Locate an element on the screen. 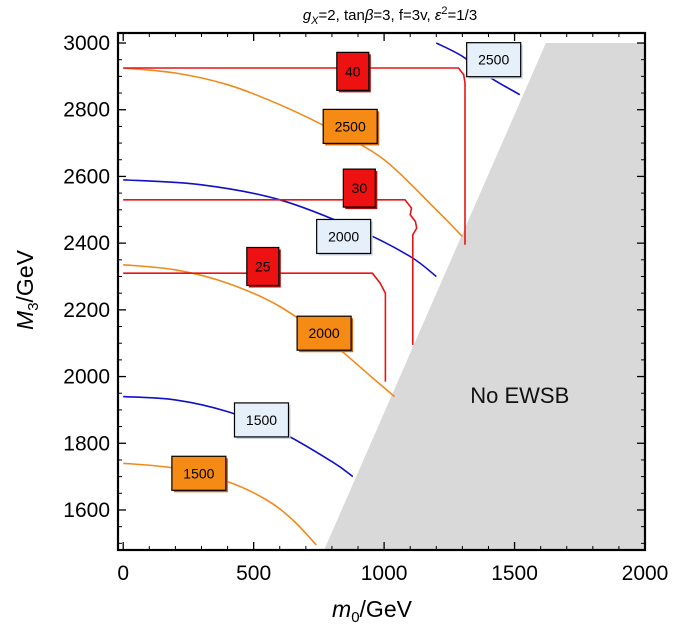 This screenshot has width=686, height=630. y-tick-label: 1800 is located at coordinates (86, 443).